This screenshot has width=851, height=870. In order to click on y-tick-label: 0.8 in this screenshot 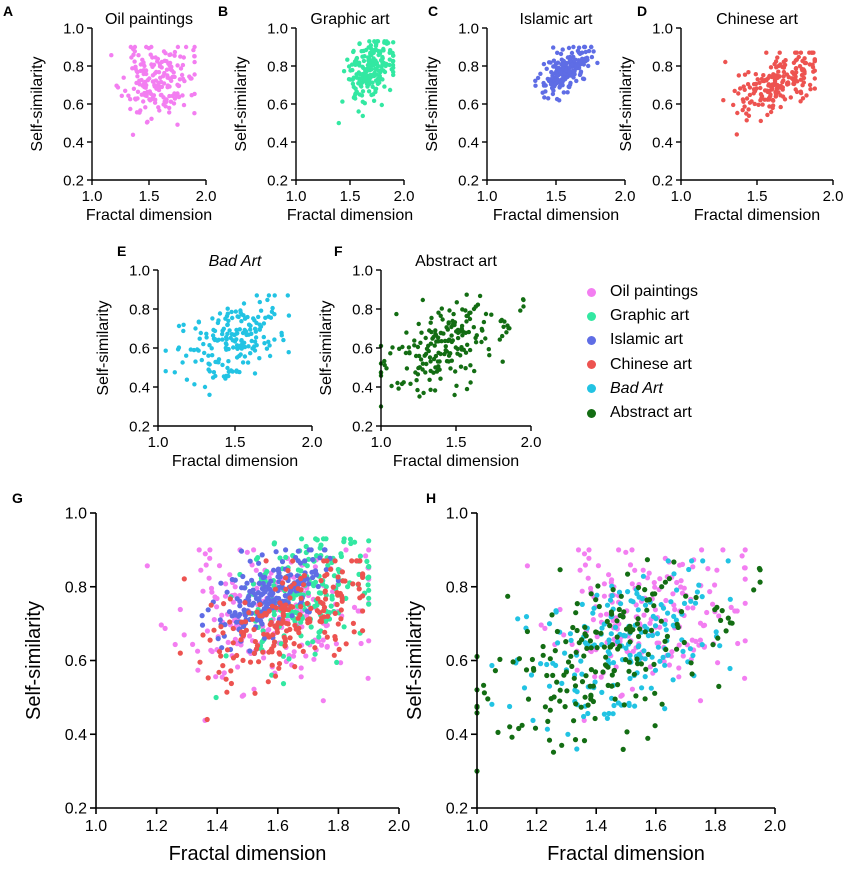, I will do `click(277, 66)`.